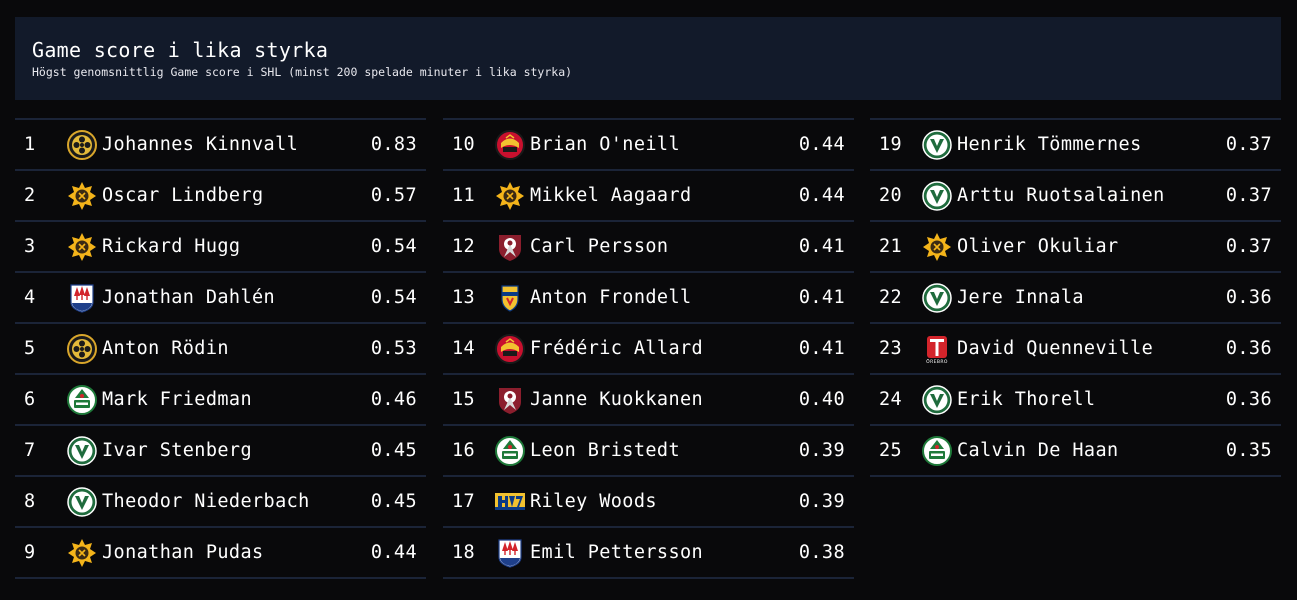 The width and height of the screenshot is (1297, 600). What do you see at coordinates (937, 361) in the screenshot?
I see `svg-text: ÖREBRO` at bounding box center [937, 361].